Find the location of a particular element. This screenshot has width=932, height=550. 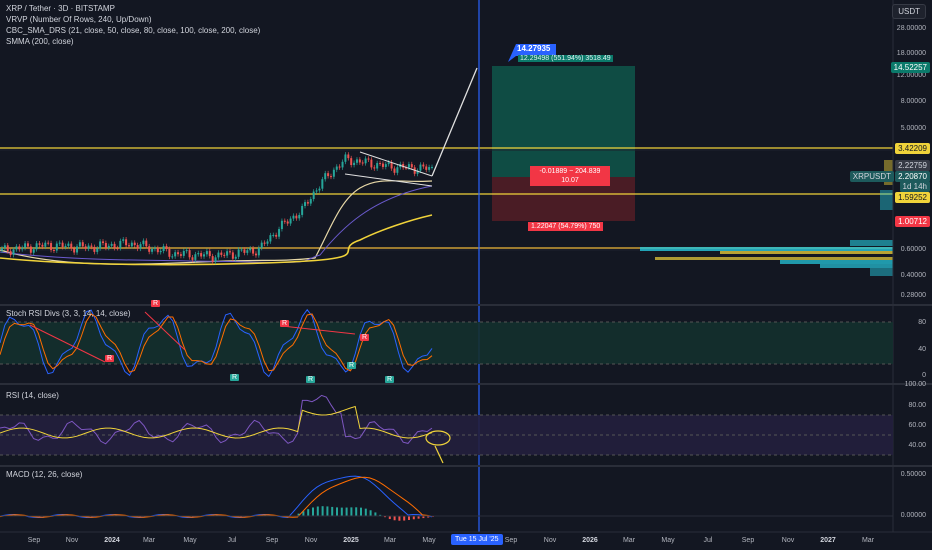

stoch-band is located at coordinates (446, 343).